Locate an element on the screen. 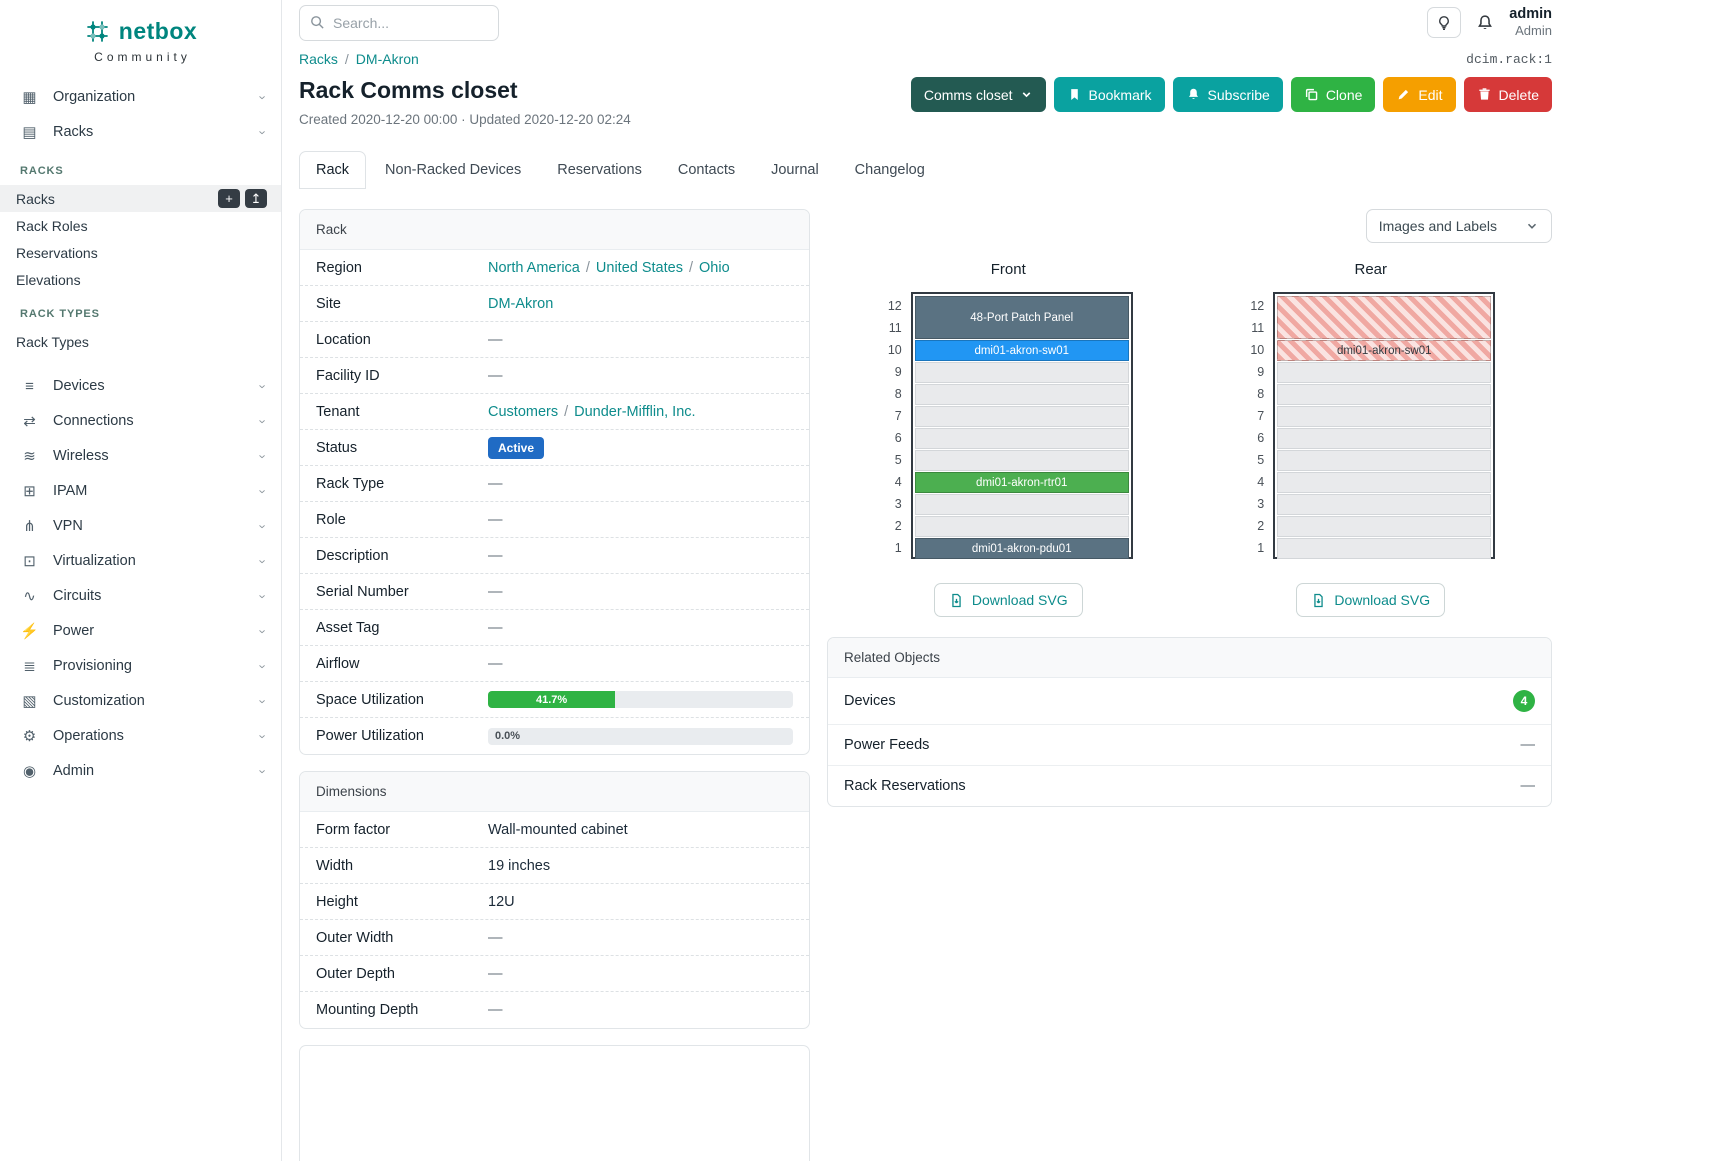 This screenshot has height=1161, width=1733. images-labels-select: Images and Labels is located at coordinates (1458, 226).